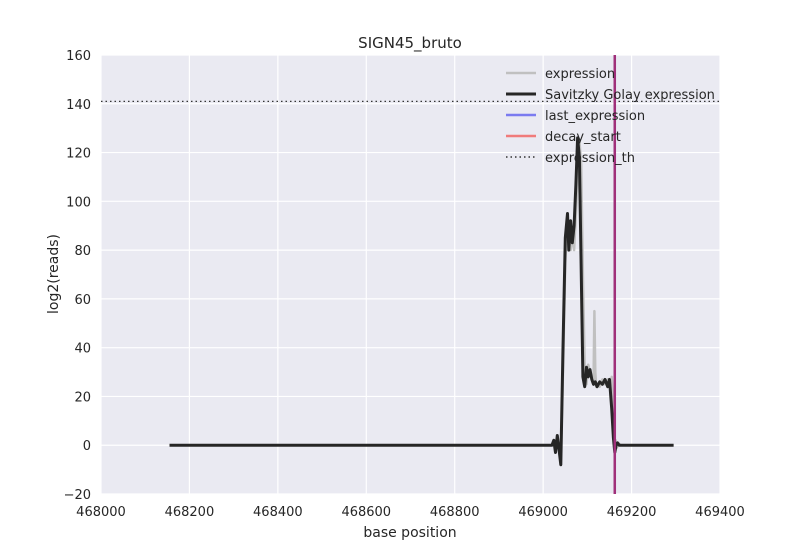 The image size is (800, 550). Describe the element at coordinates (54, 274) in the screenshot. I see `y-axis-label: log2(reads)` at that location.